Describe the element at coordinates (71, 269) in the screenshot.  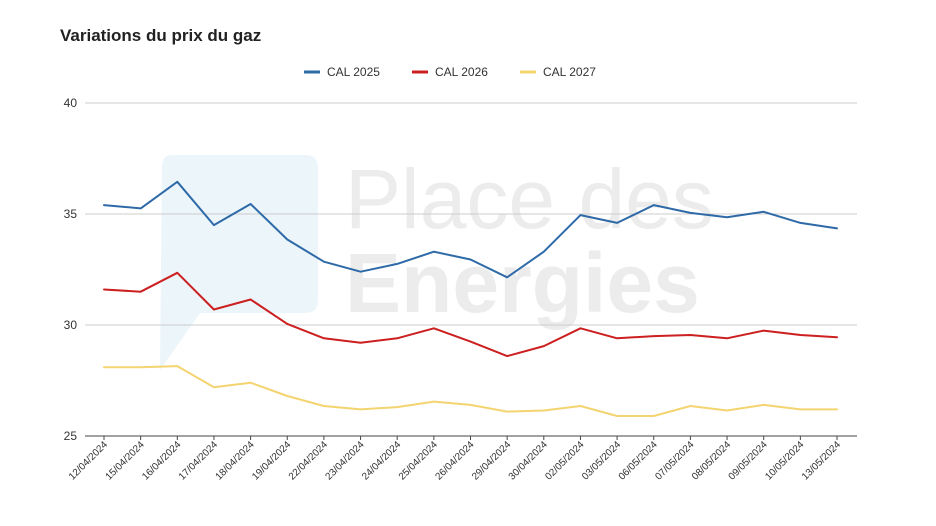
I see `y-axis-ticks: 25 30 35 40` at that location.